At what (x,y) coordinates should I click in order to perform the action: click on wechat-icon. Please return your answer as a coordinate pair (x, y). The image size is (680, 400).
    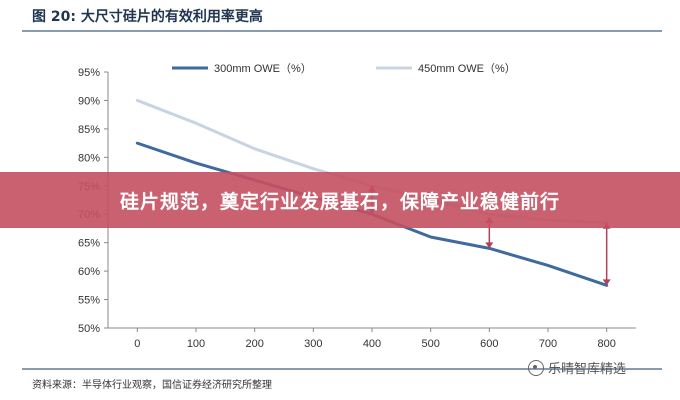
    Looking at the image, I should click on (536, 367).